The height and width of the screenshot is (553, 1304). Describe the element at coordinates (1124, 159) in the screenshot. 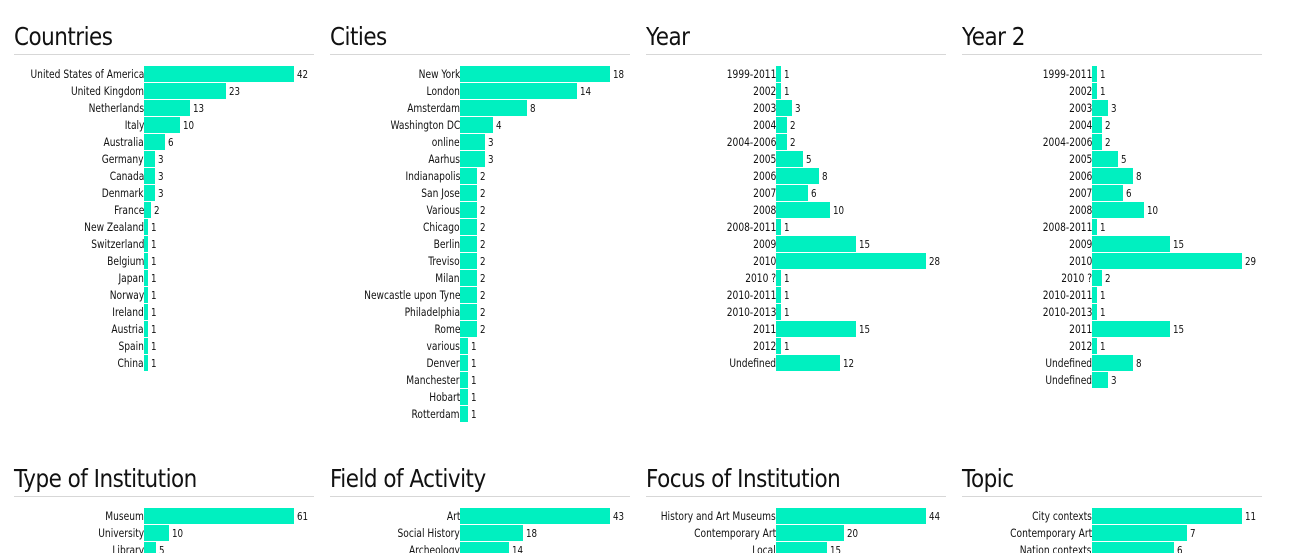

I see `value-label: 5` at that location.